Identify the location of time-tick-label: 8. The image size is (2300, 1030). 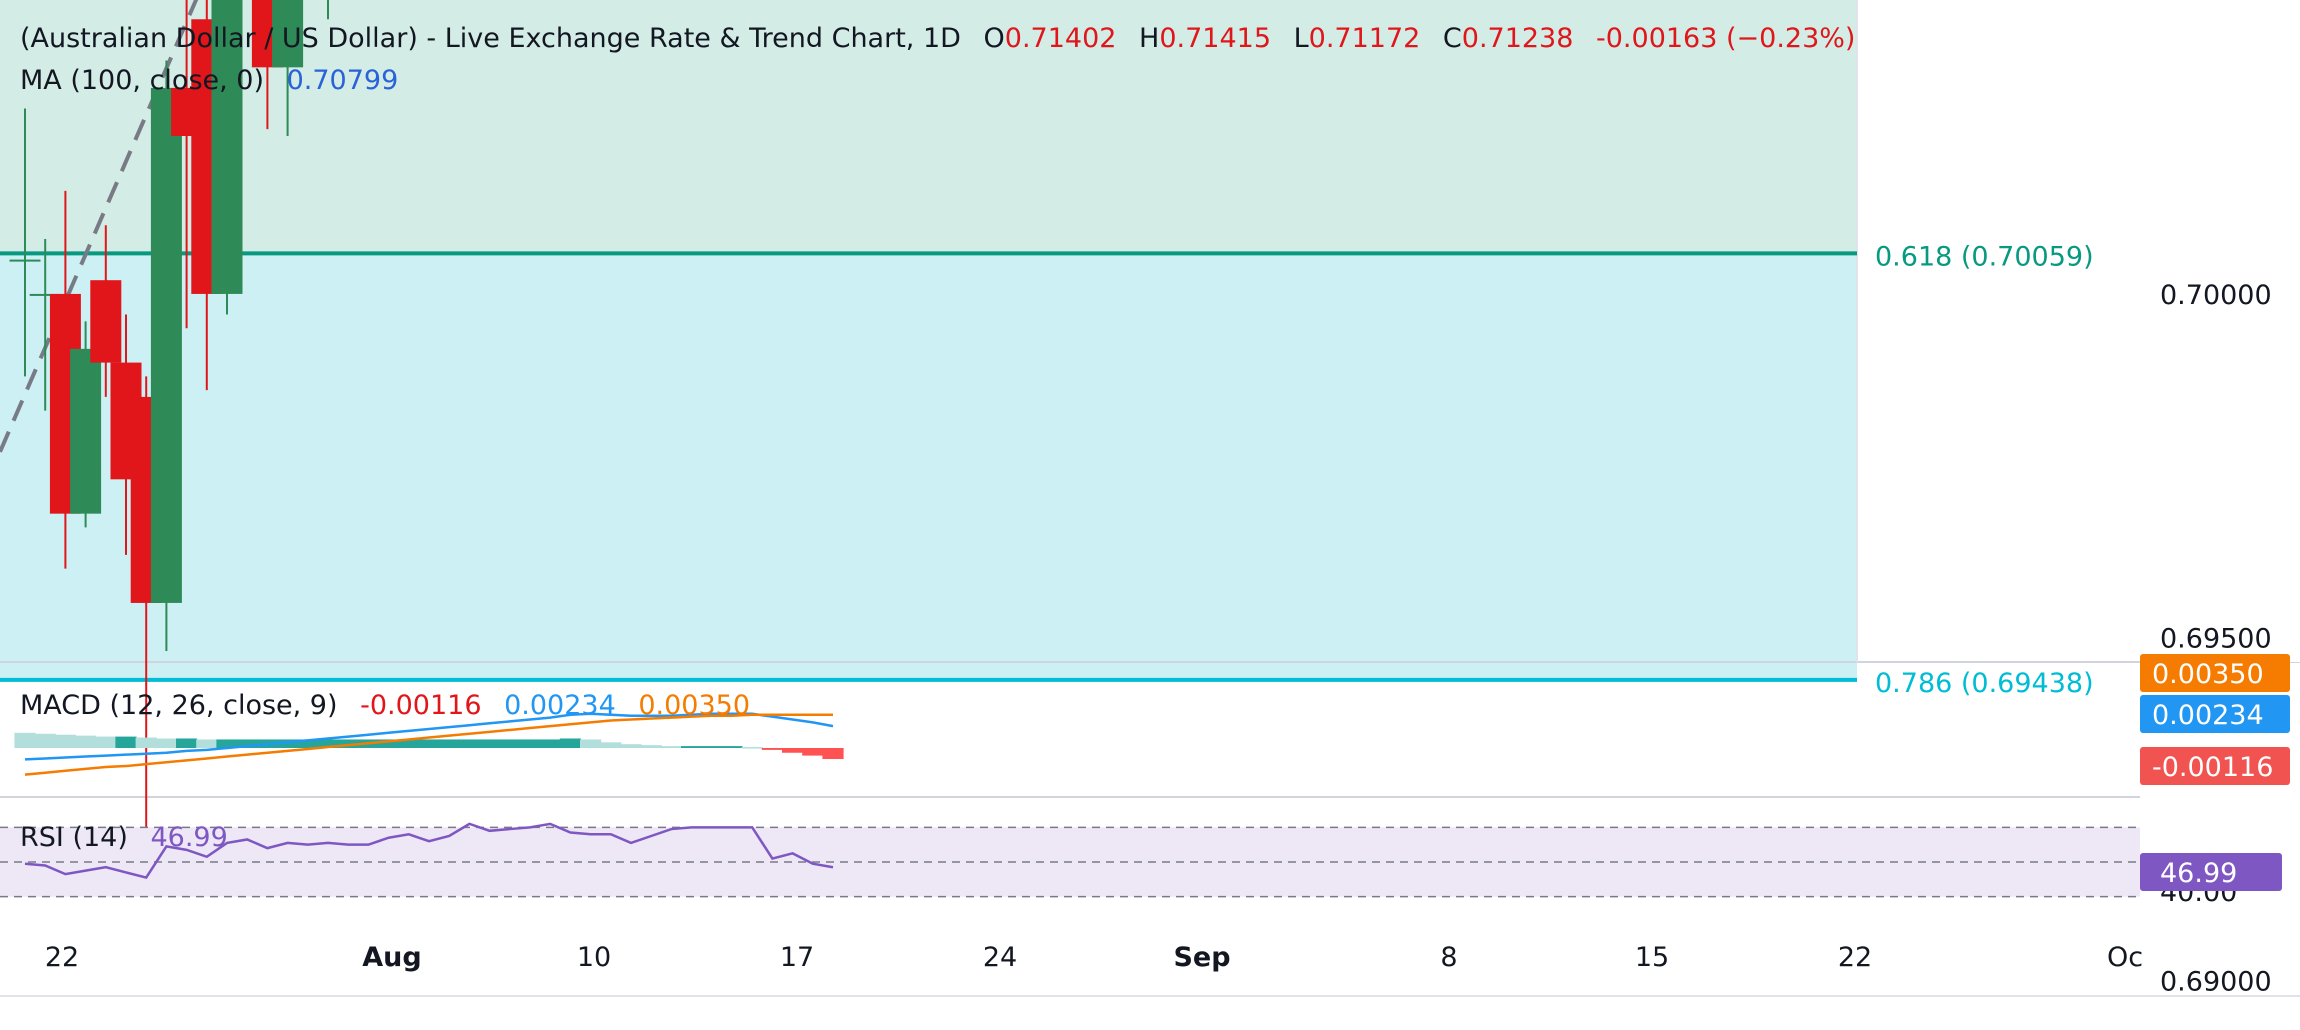
(1448, 957).